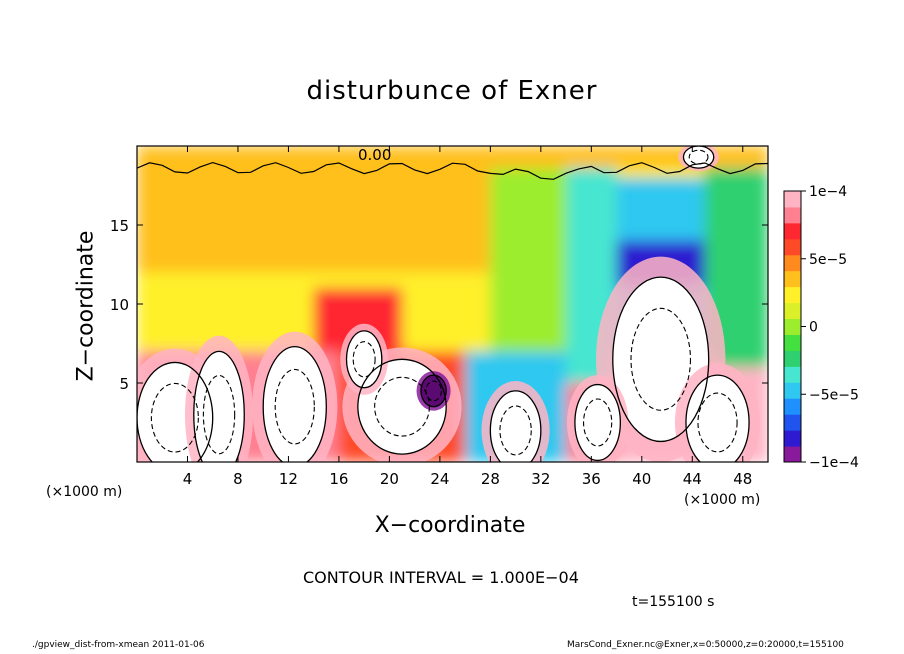 The width and height of the screenshot is (904, 654). Describe the element at coordinates (441, 577) in the screenshot. I see `contour-interval: CONTOUR INTERVAL = 1.000E−04` at that location.